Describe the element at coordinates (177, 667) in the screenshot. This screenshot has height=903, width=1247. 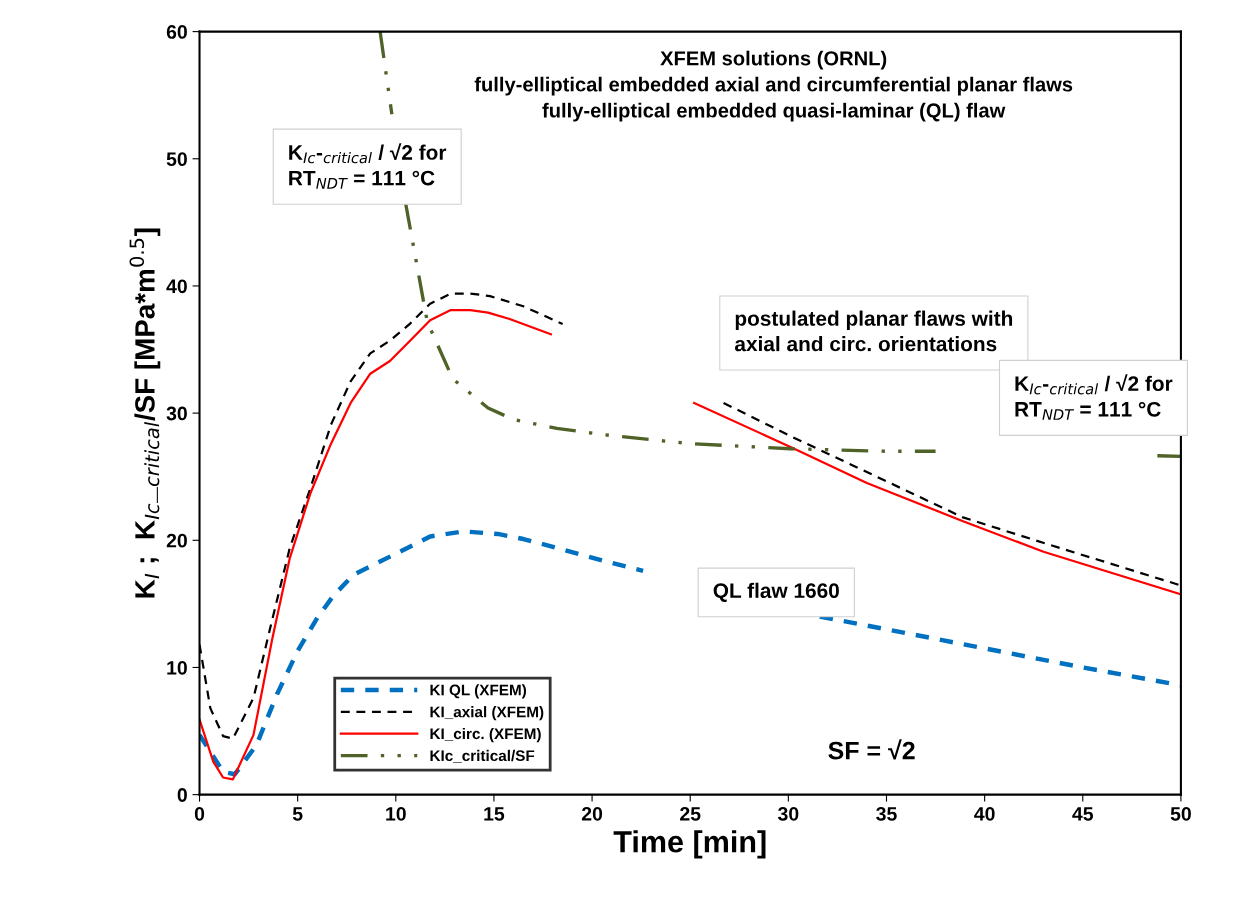
I see `y-tick-label: 10` at that location.